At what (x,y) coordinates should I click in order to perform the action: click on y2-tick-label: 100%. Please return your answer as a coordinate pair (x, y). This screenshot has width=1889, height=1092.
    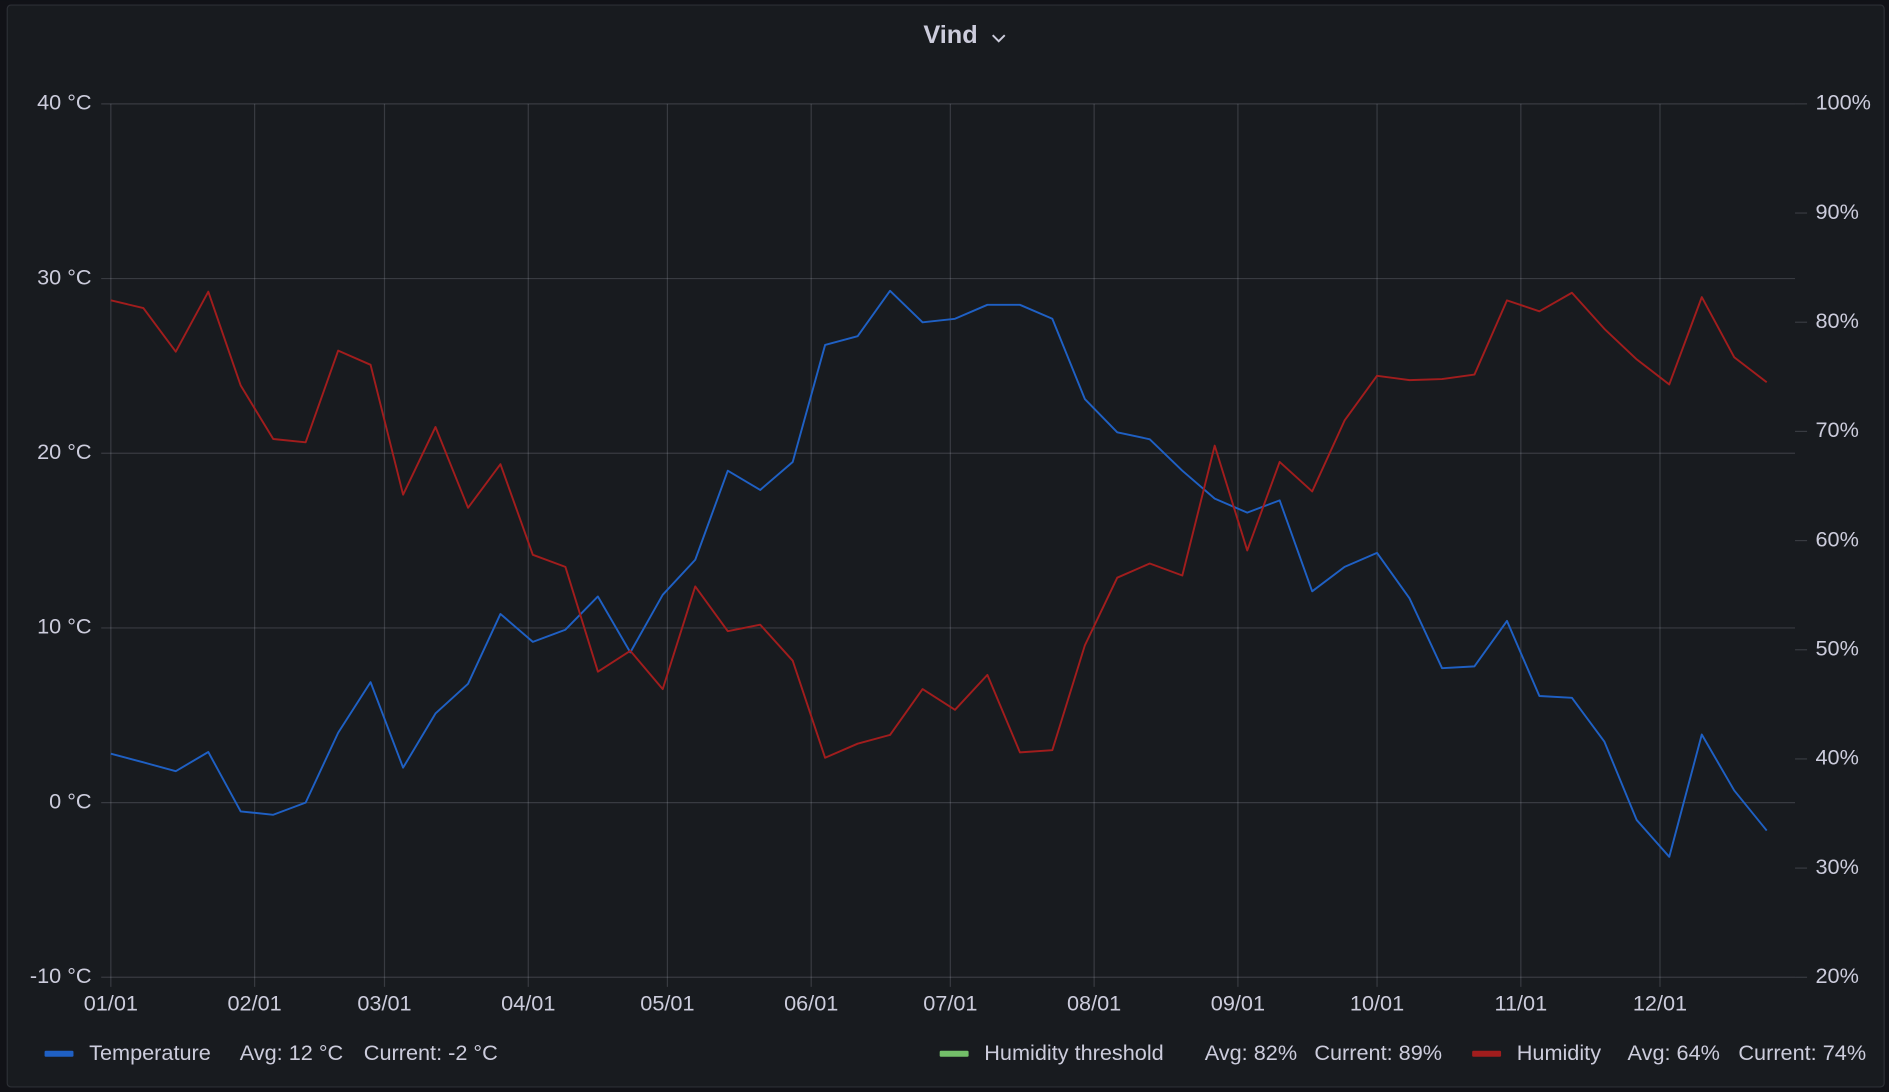
    Looking at the image, I should click on (1843, 102).